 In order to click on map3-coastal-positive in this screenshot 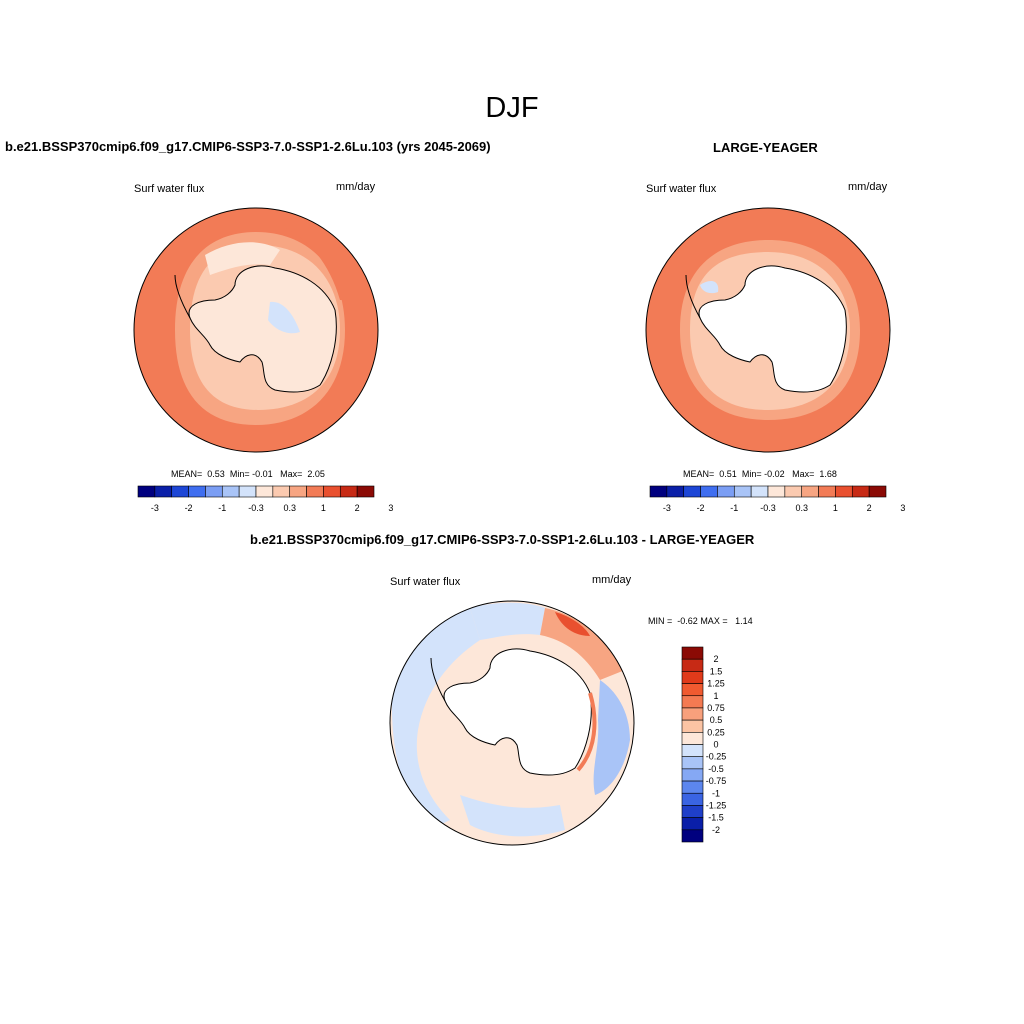, I will do `click(586, 732)`.